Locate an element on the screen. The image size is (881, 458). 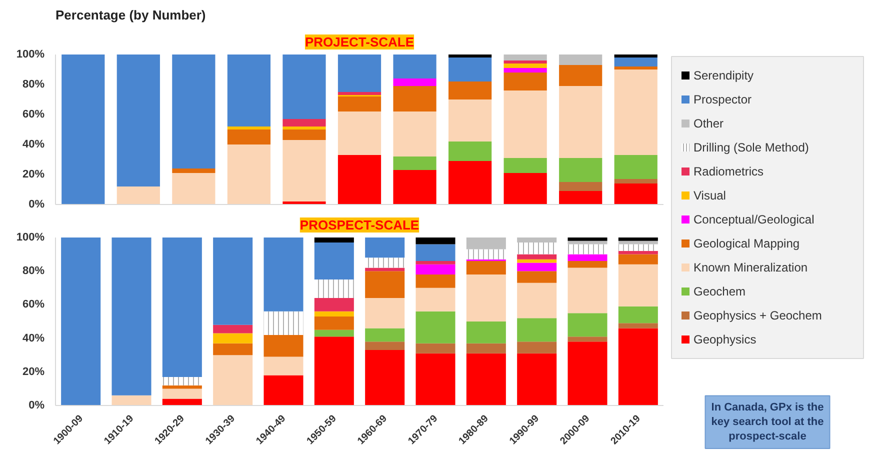
legend-label: Visual is located at coordinates (710, 195).